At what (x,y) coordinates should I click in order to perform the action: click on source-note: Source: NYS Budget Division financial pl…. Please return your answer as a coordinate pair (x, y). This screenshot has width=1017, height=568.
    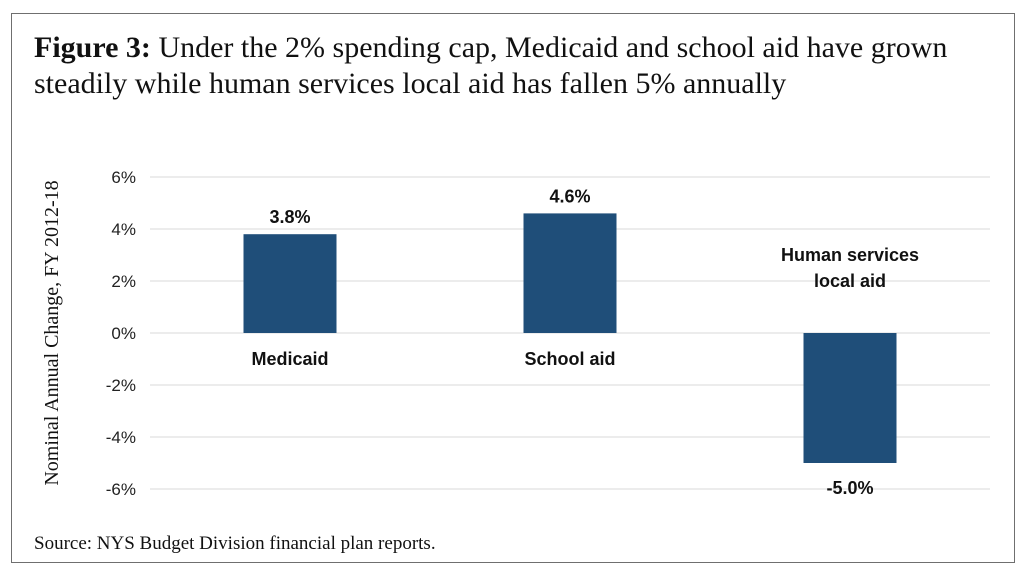
    Looking at the image, I should click on (235, 543).